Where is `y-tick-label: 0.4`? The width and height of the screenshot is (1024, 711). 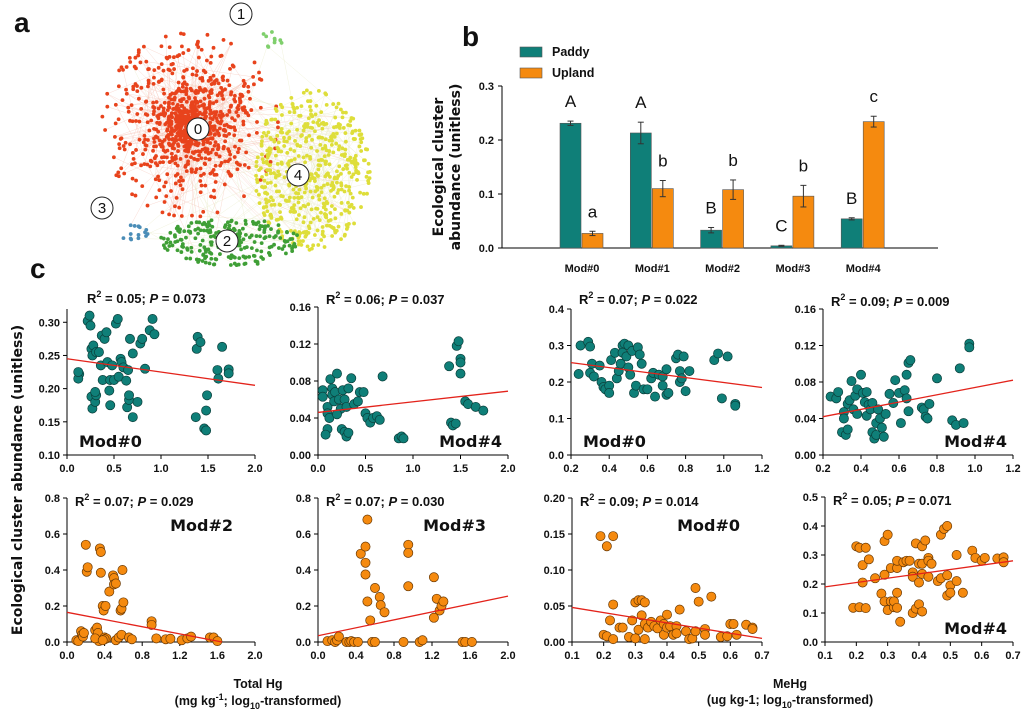 y-tick-label: 0.4 is located at coordinates (53, 571).